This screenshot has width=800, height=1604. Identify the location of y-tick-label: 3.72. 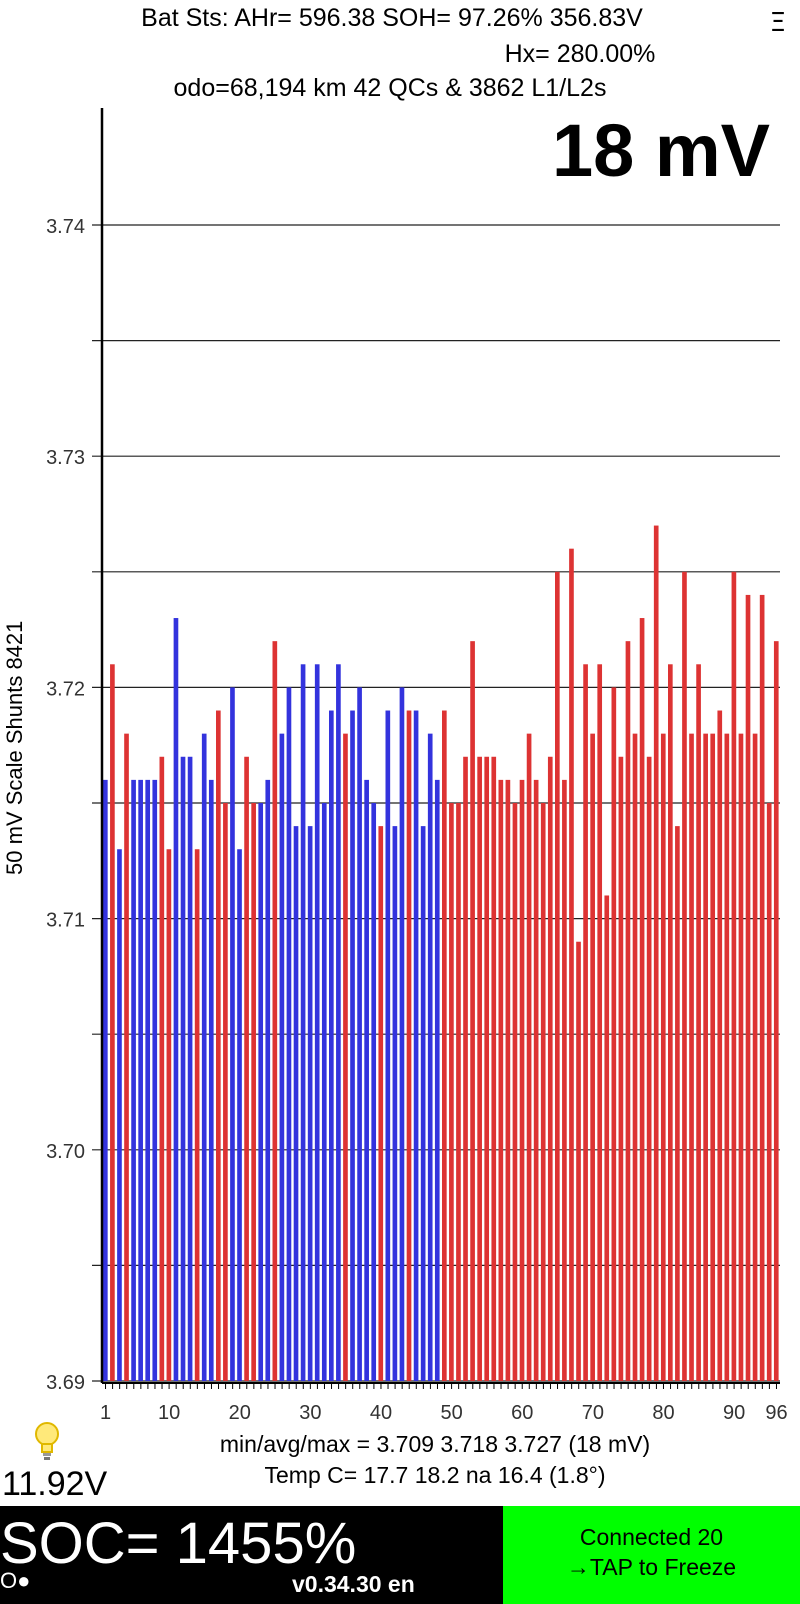
(65, 689).